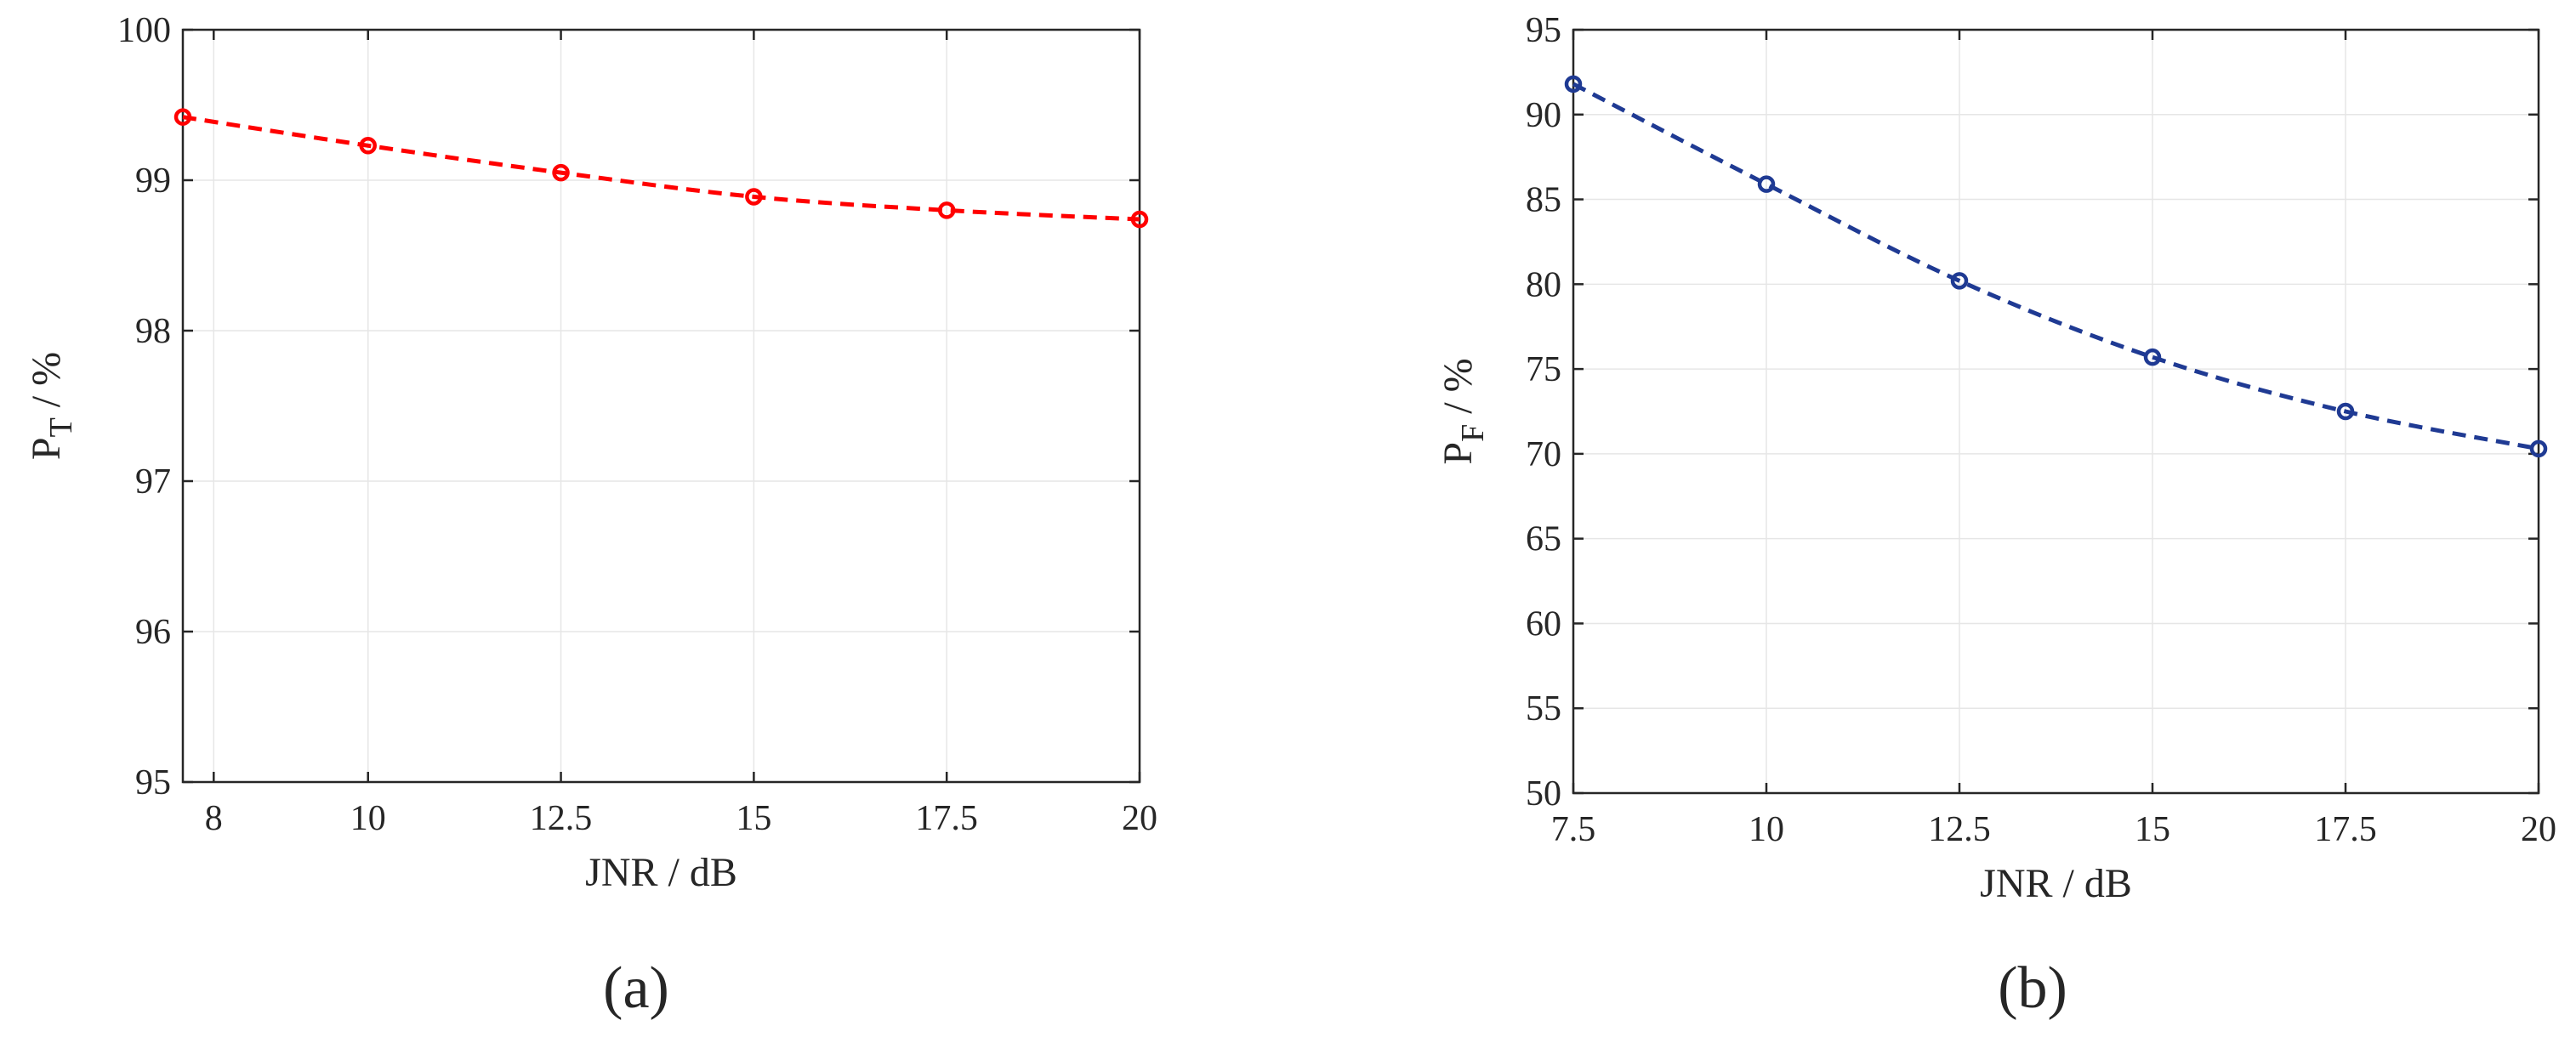 This screenshot has width=2576, height=1043. What do you see at coordinates (1543, 708) in the screenshot?
I see `y-tick-label: 55` at bounding box center [1543, 708].